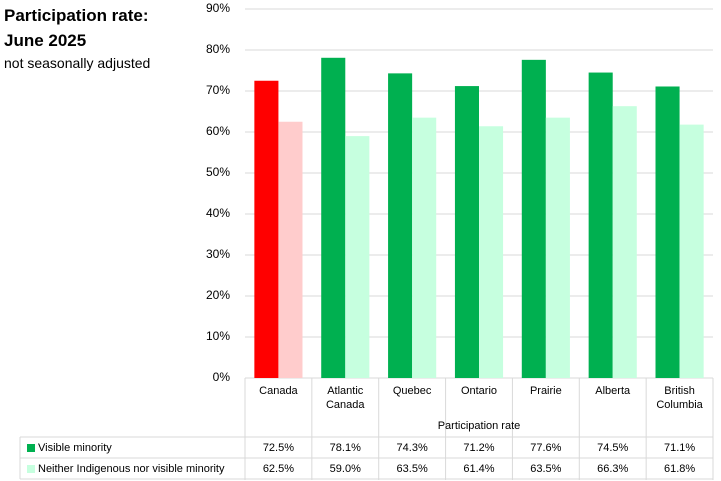 The height and width of the screenshot is (481, 721). Describe the element at coordinates (278, 448) in the screenshot. I see `value-label: 72.5%` at that location.